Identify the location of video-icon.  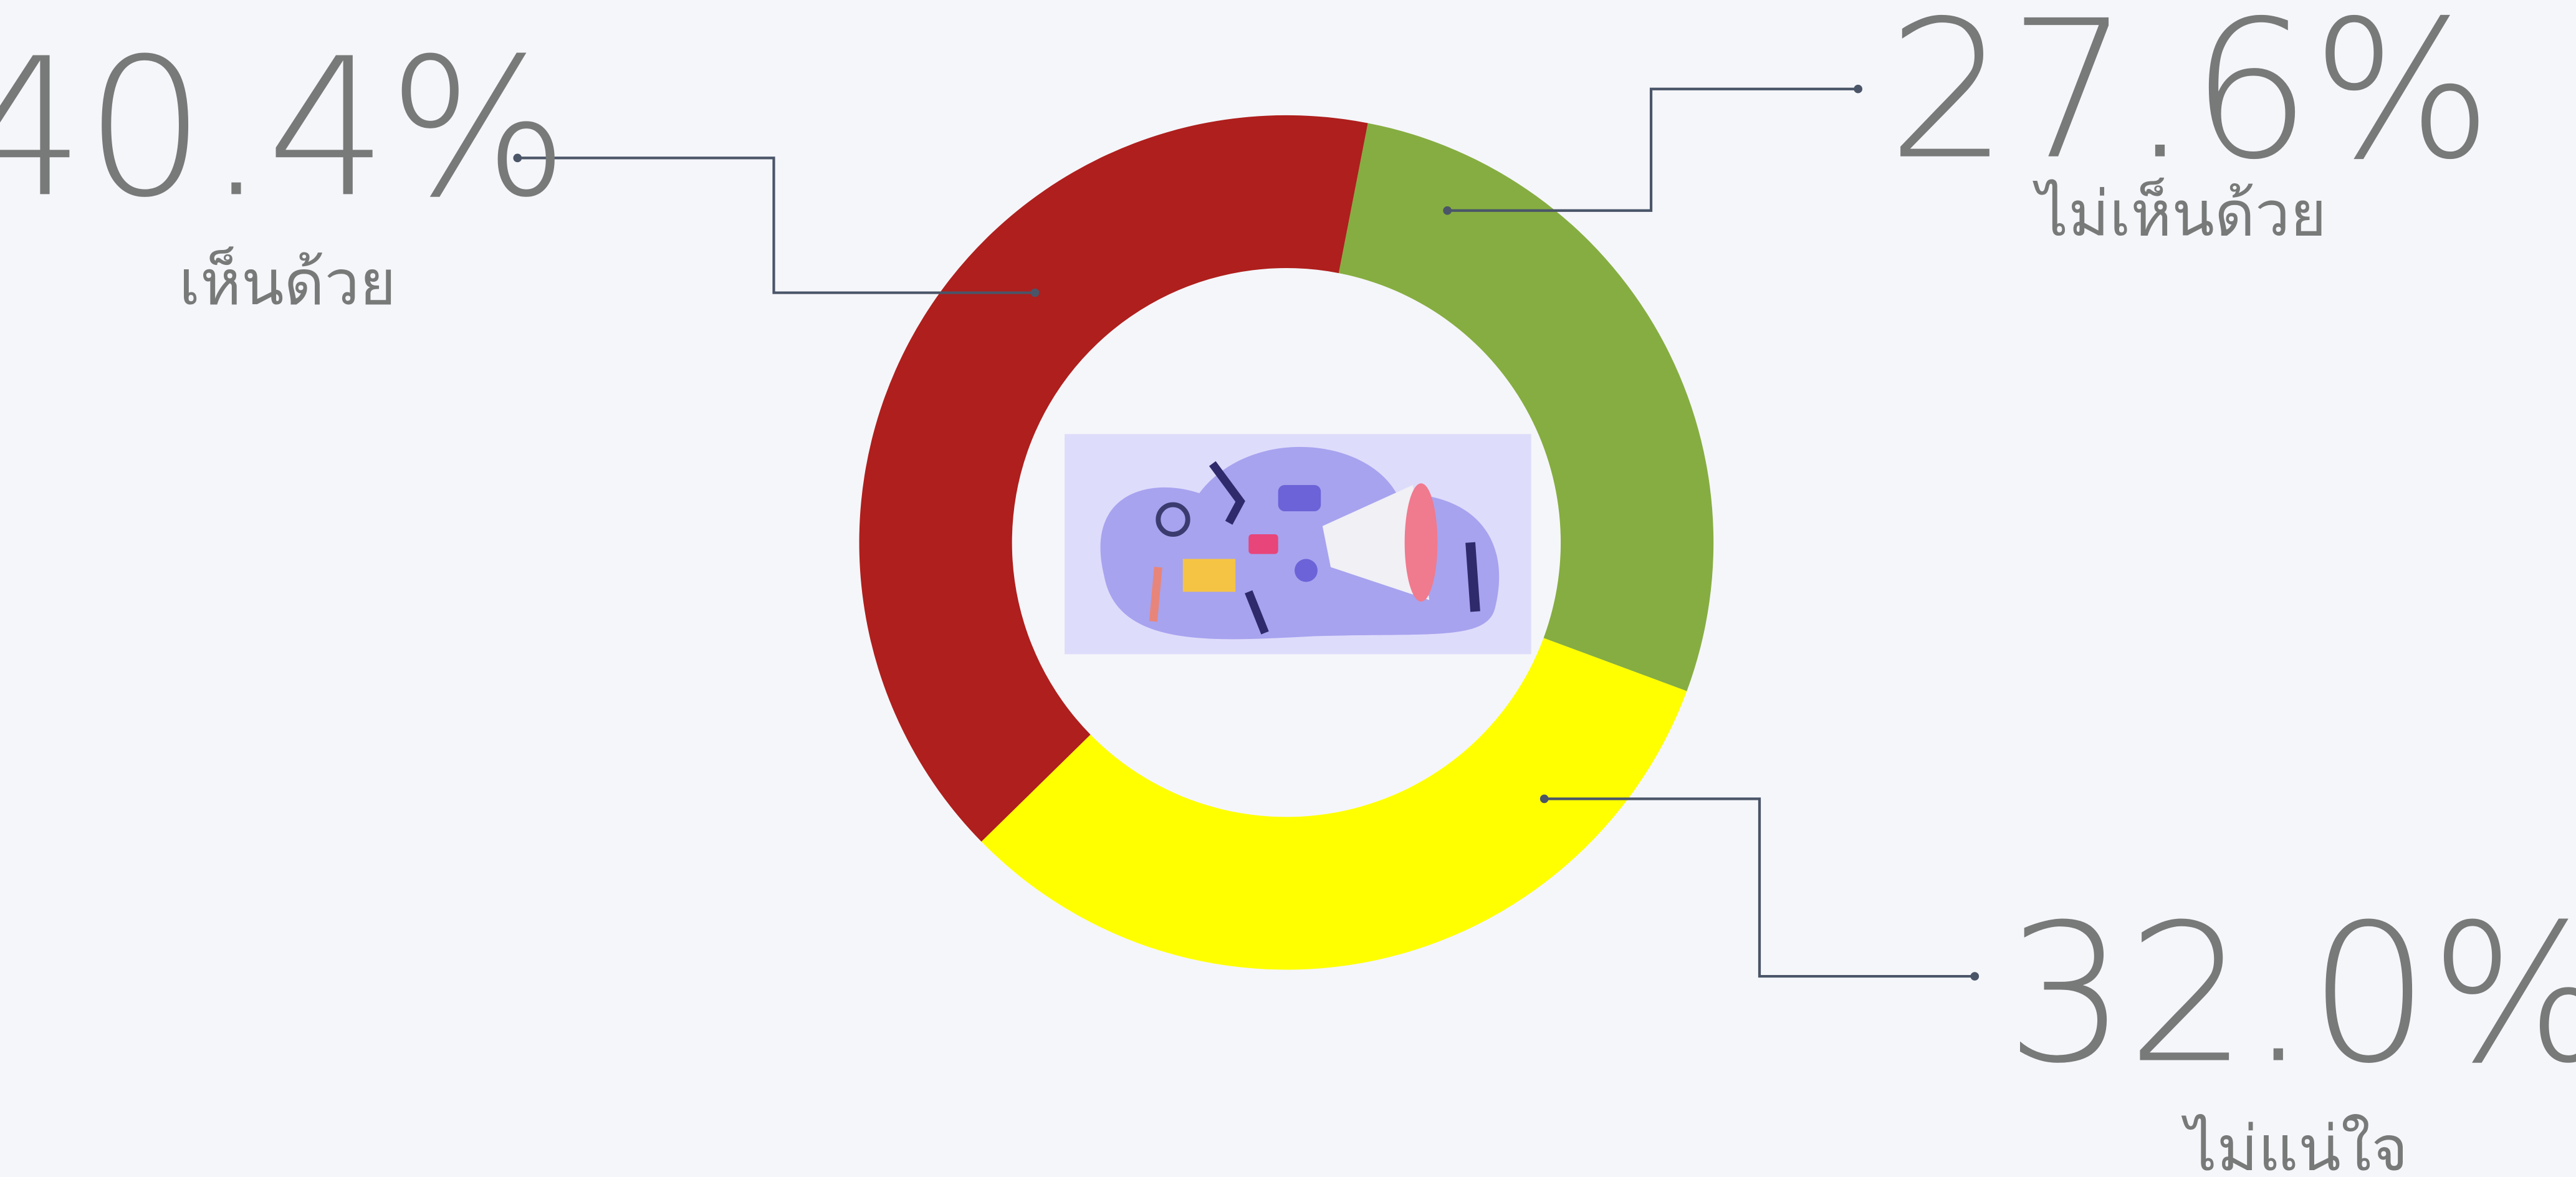
(1263, 544).